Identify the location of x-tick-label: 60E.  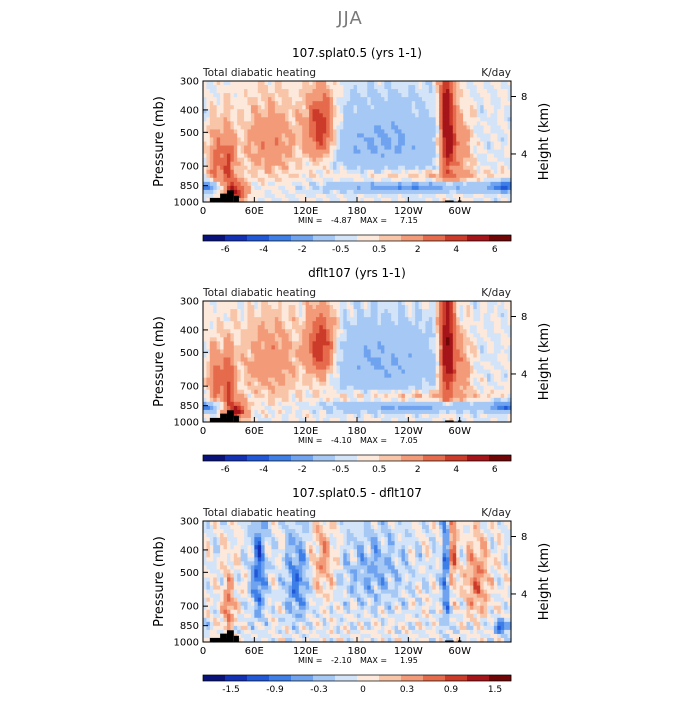
(254, 211).